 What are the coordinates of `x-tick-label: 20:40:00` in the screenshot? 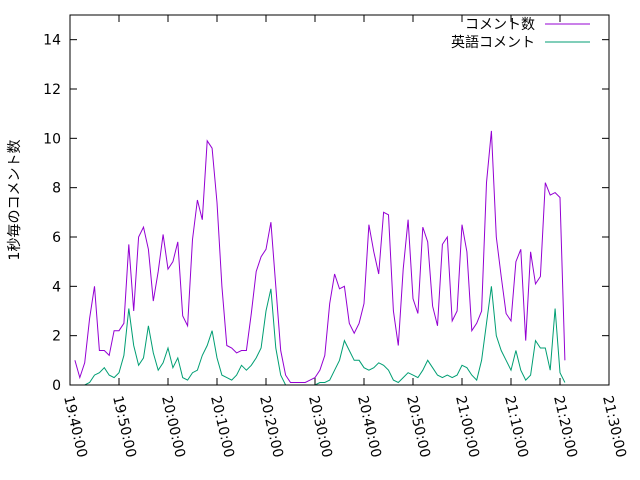 It's located at (369, 426).